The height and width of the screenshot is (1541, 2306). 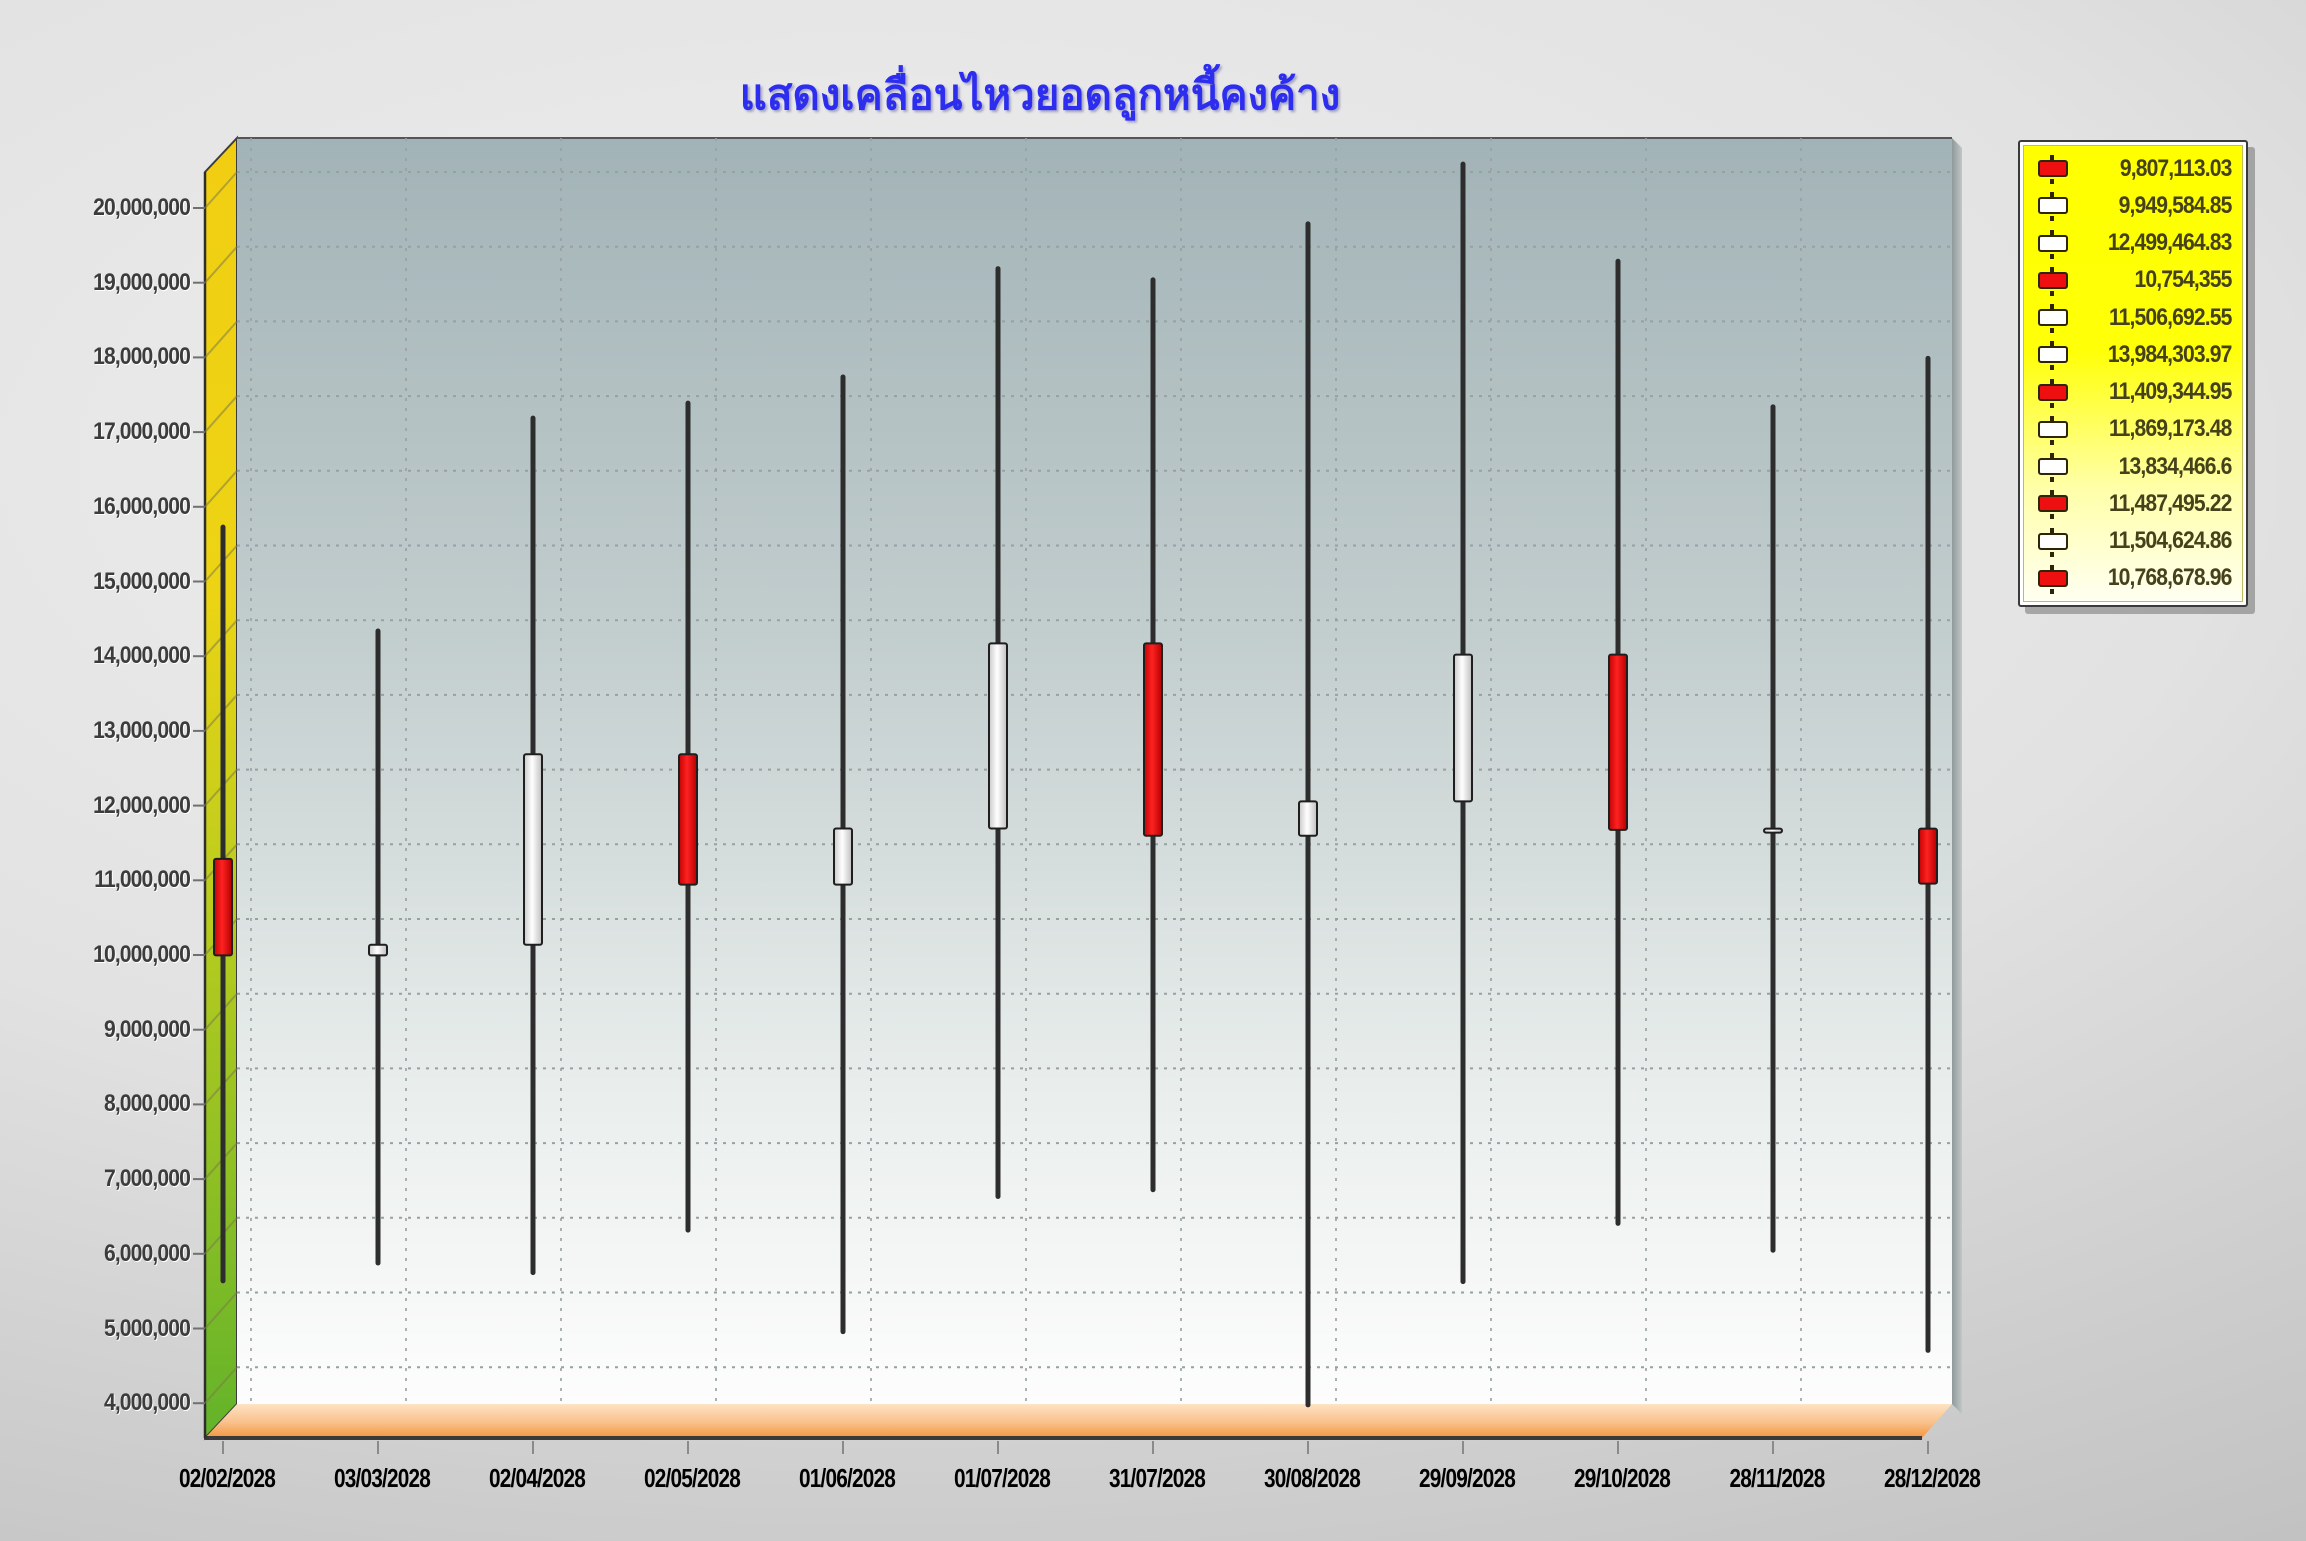 What do you see at coordinates (2170, 578) in the screenshot?
I see `legend-value: 10,768,678.96` at bounding box center [2170, 578].